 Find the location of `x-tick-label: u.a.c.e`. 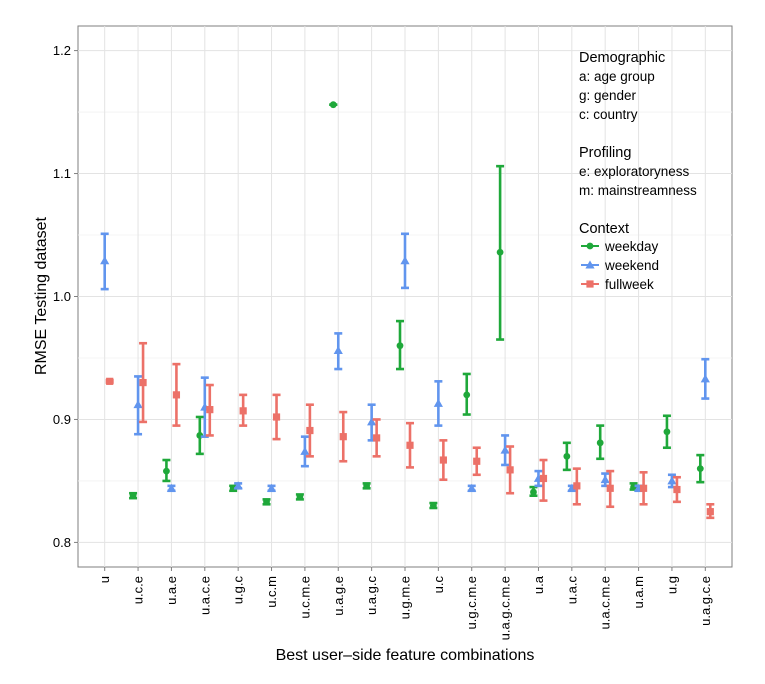

x-tick-label: u.a.c.e is located at coordinates (204, 595).